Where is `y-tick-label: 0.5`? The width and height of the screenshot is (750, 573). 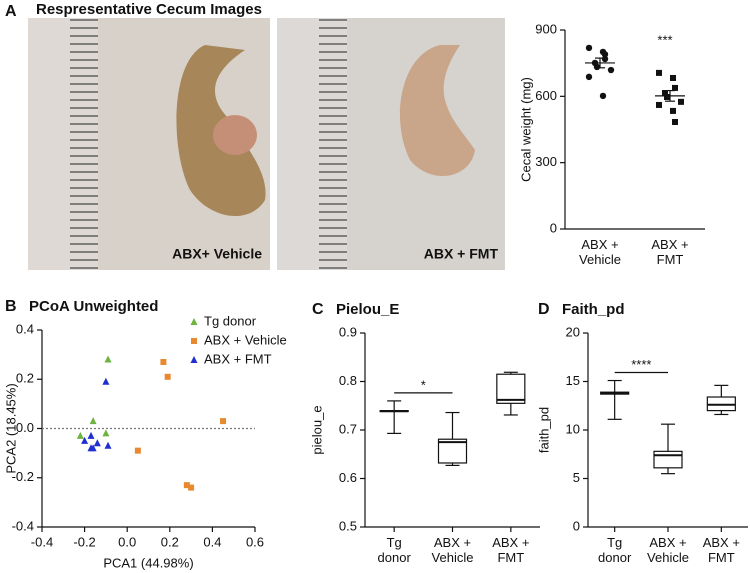
y-tick-label: 0.5 is located at coordinates (348, 525).